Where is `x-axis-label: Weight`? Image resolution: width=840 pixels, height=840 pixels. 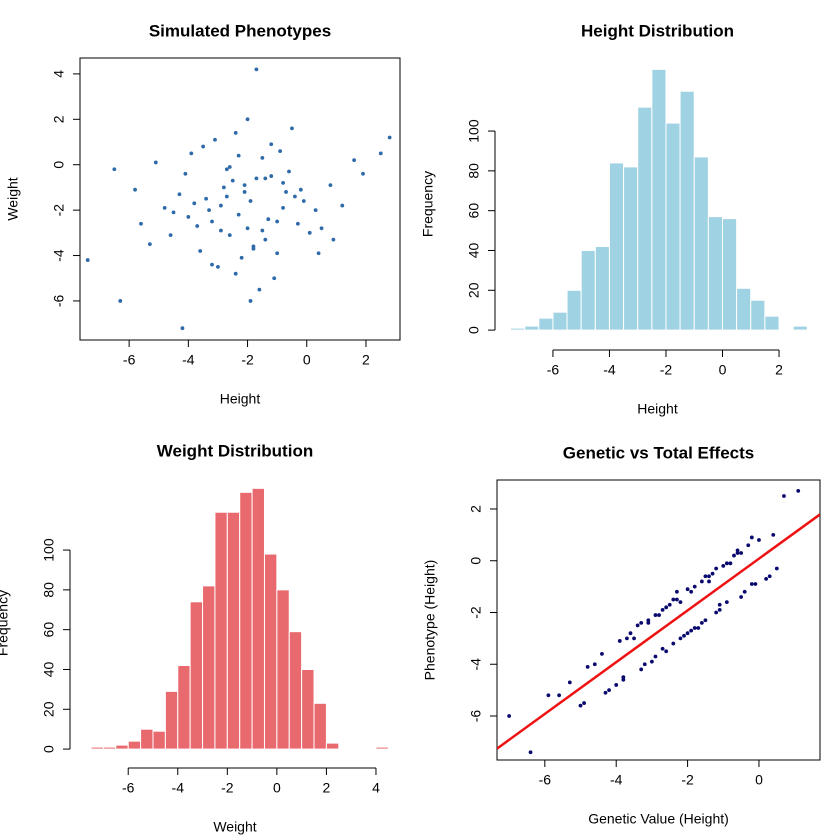
x-axis-label: Weight is located at coordinates (234, 827).